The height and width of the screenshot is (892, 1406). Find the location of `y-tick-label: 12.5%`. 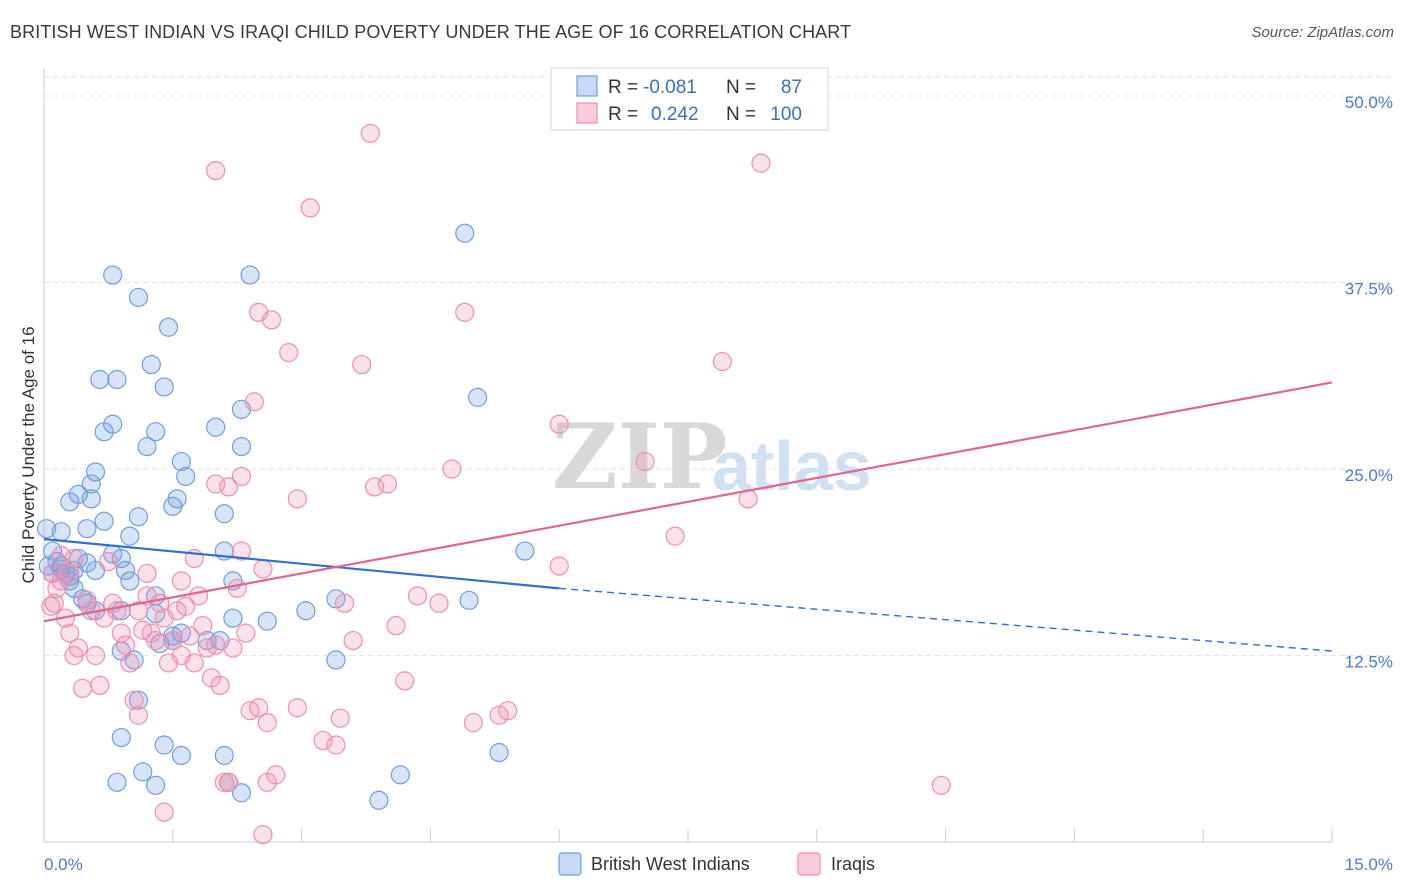

y-tick-label: 12.5% is located at coordinates (1369, 662).